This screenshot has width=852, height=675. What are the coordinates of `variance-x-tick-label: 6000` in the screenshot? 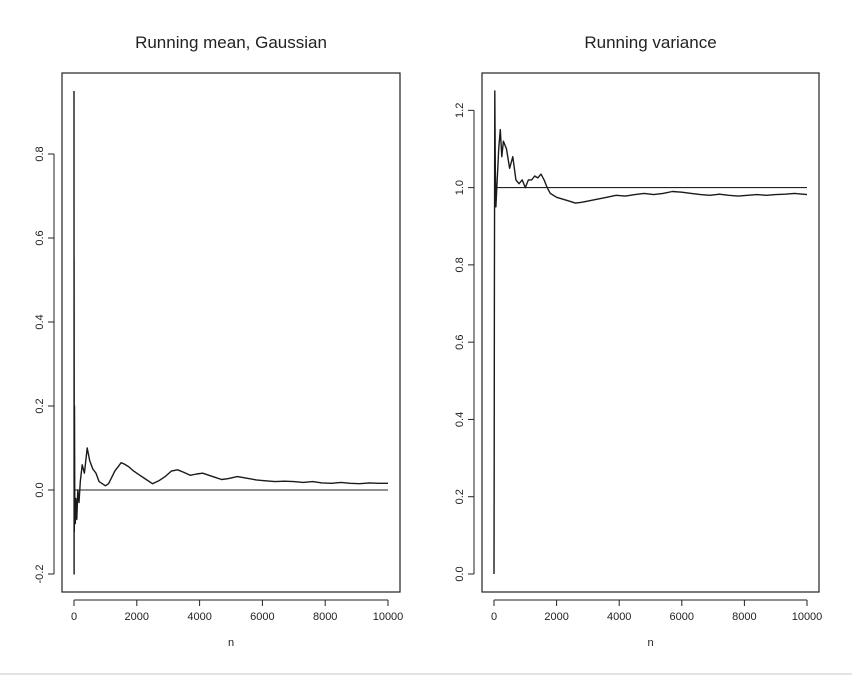 It's located at (682, 617).